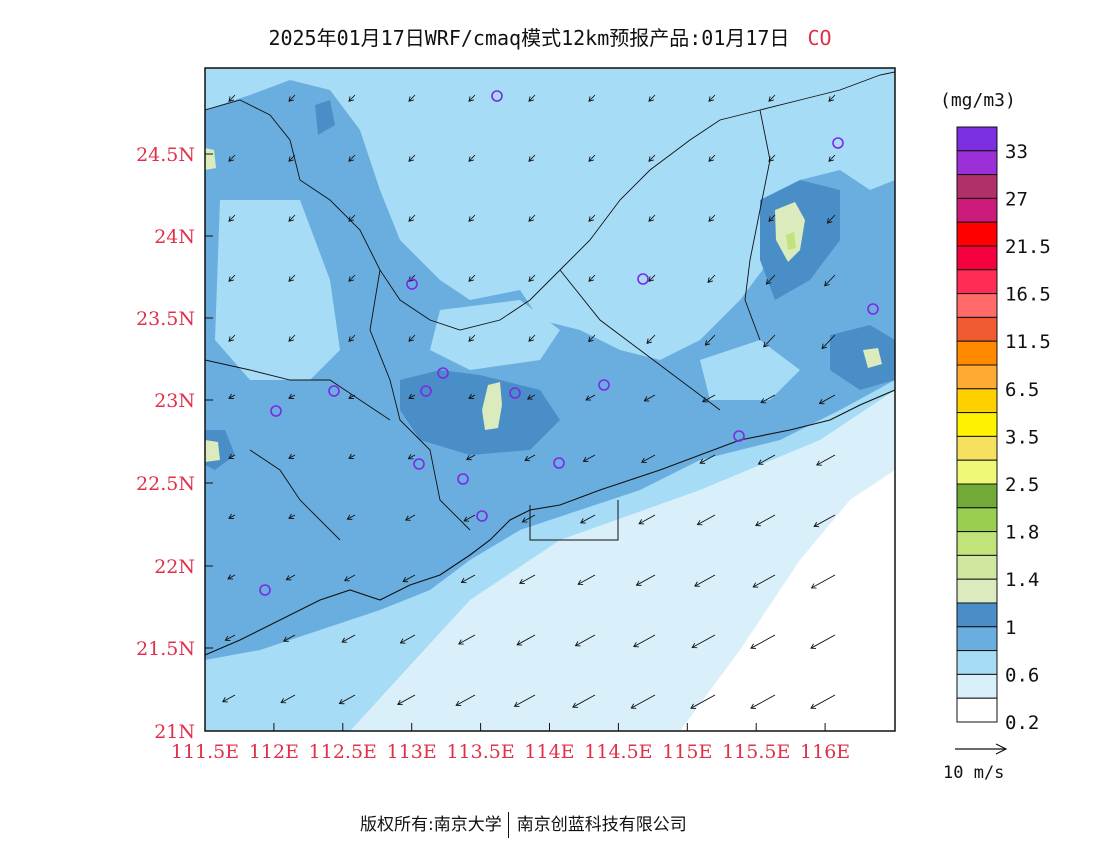  I want to click on lat-label: 21.5N, so click(165, 649).